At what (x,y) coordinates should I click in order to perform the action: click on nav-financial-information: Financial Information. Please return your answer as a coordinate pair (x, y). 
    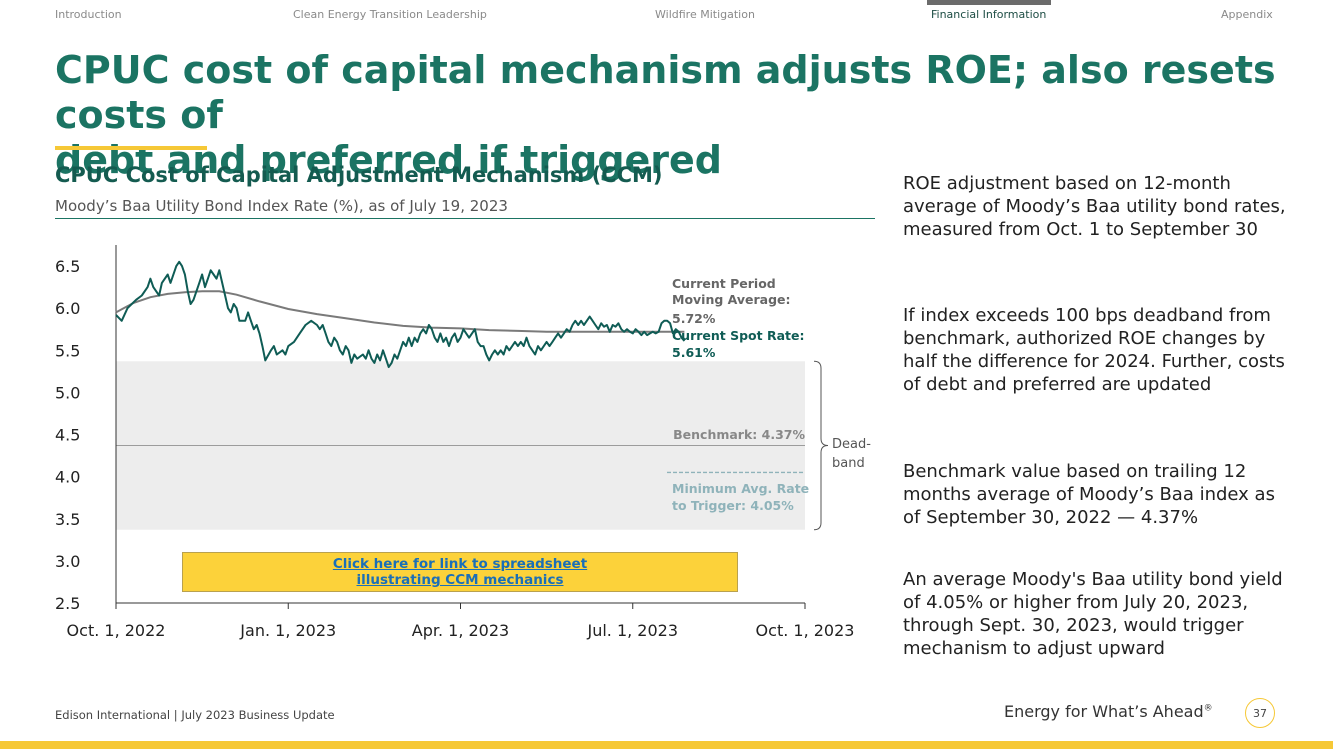
    Looking at the image, I should click on (989, 14).